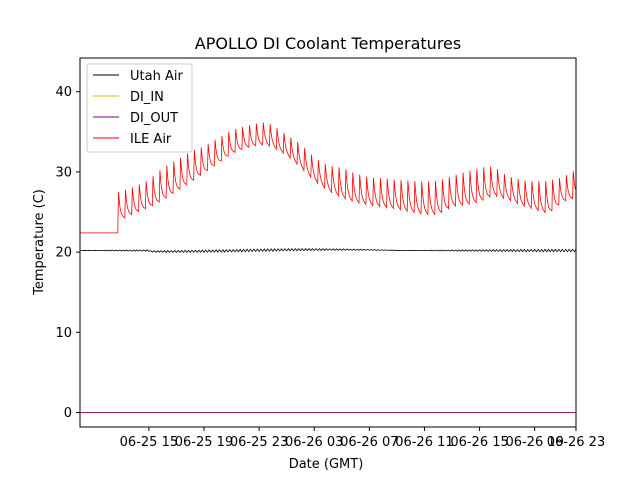 The width and height of the screenshot is (640, 480). Describe the element at coordinates (326, 464) in the screenshot. I see `x-axis-title: Date (GMT)` at that location.